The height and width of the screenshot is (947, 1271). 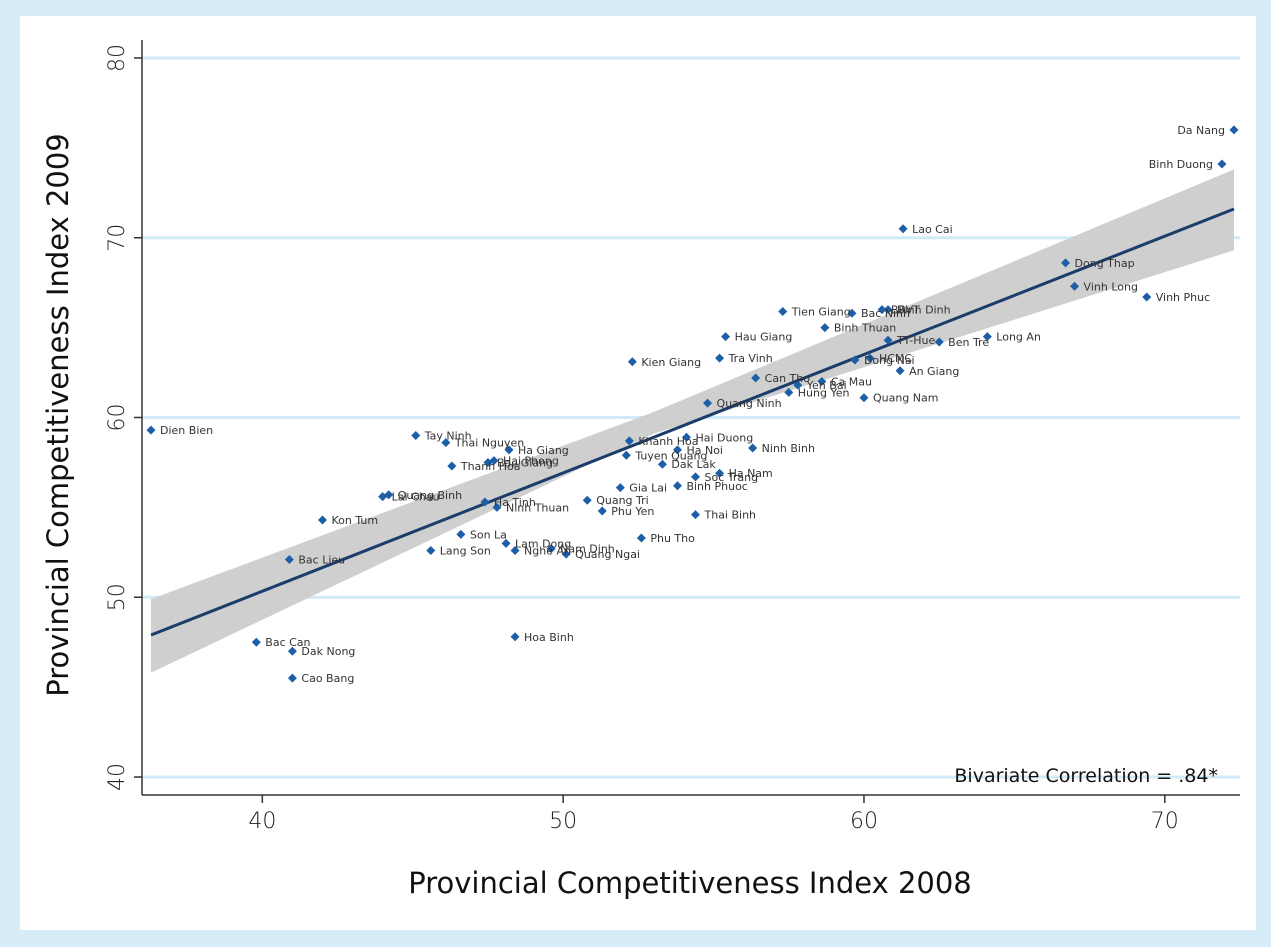 What do you see at coordinates (704, 450) in the screenshot?
I see `point-label-ha-noi: Ha Noi` at bounding box center [704, 450].